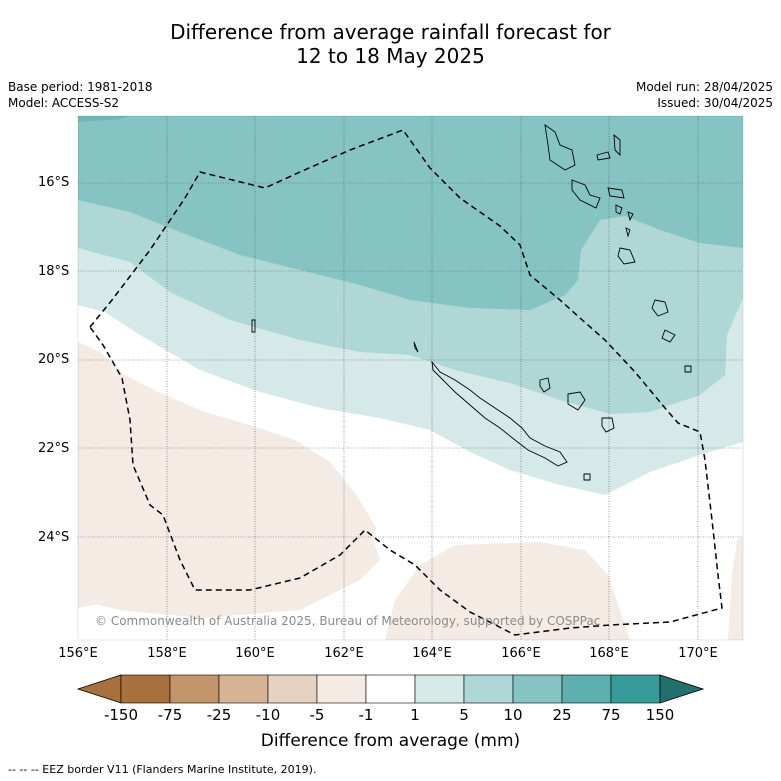 The image size is (781, 781). What do you see at coordinates (80, 95) in the screenshot?
I see `meta-left: Base period: 1981-2018 Model: ACCESS-S2` at bounding box center [80, 95].